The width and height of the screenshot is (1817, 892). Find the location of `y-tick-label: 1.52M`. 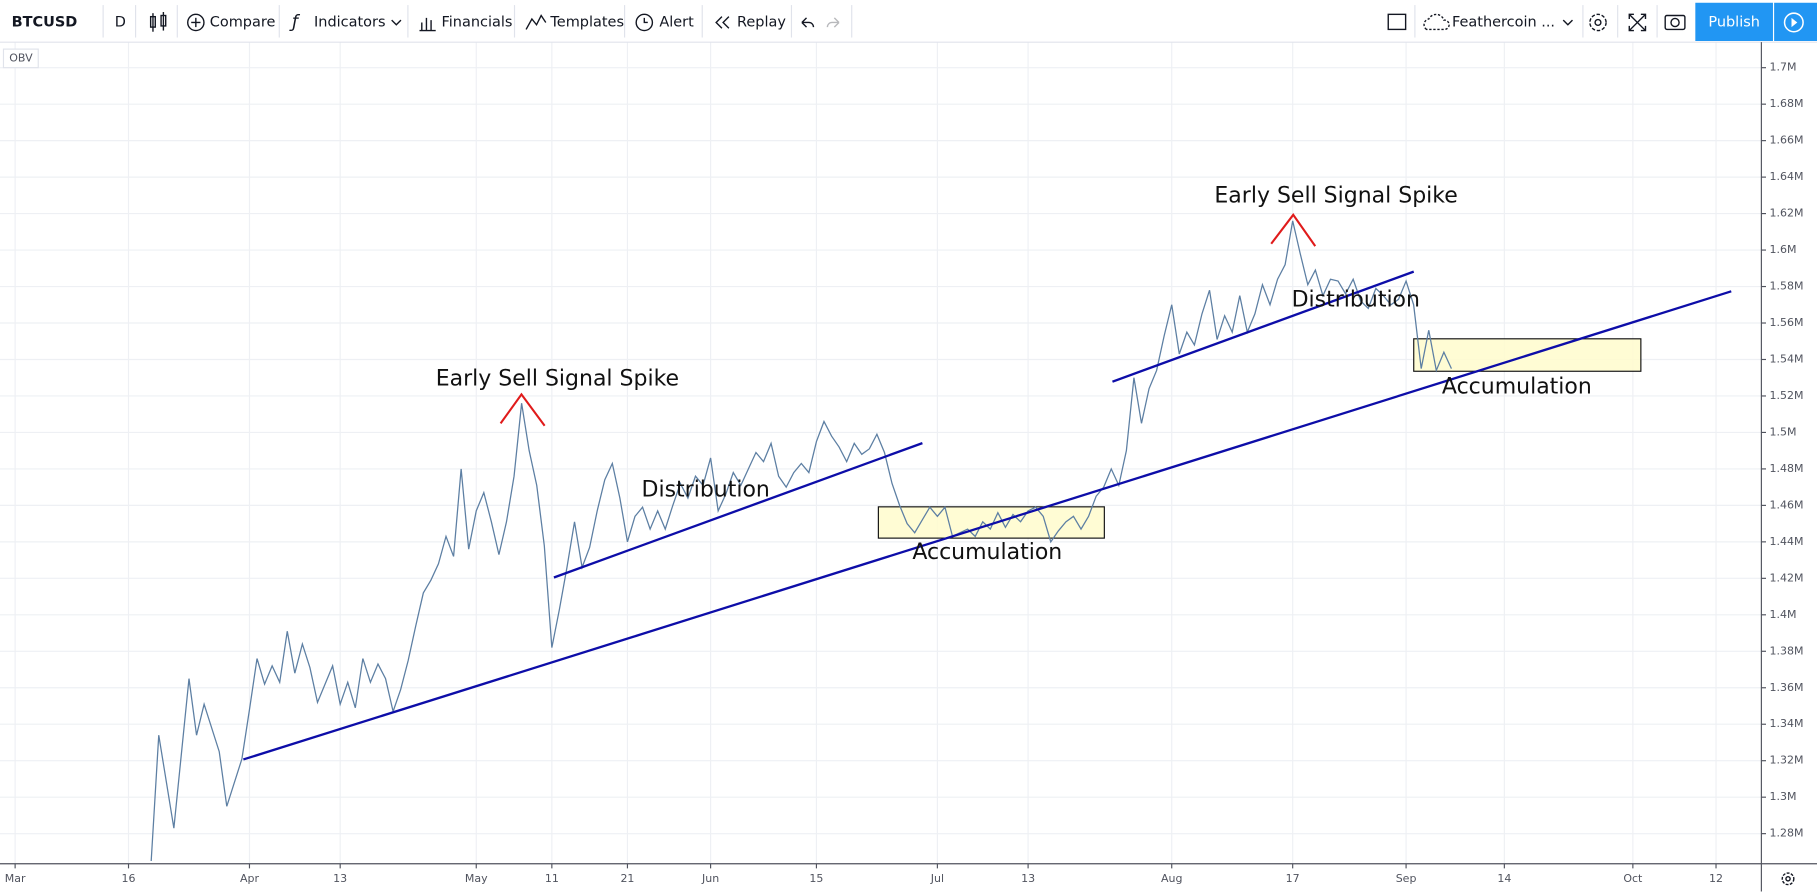

y-tick-label: 1.52M is located at coordinates (1786, 395).